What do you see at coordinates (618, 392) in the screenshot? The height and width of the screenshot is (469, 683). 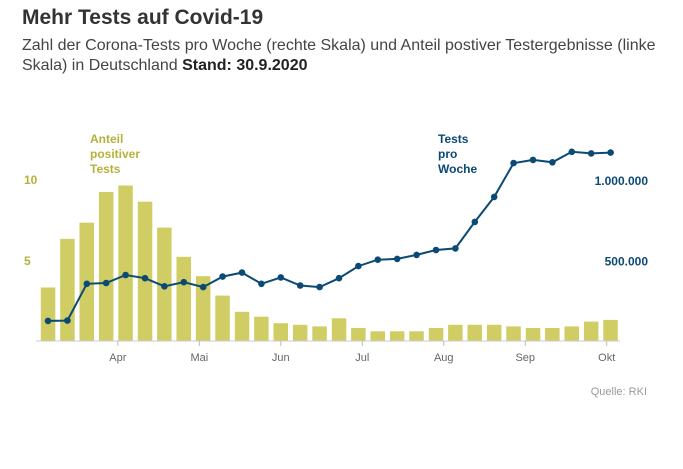 I see `source-note: Quelle: RKI` at bounding box center [618, 392].